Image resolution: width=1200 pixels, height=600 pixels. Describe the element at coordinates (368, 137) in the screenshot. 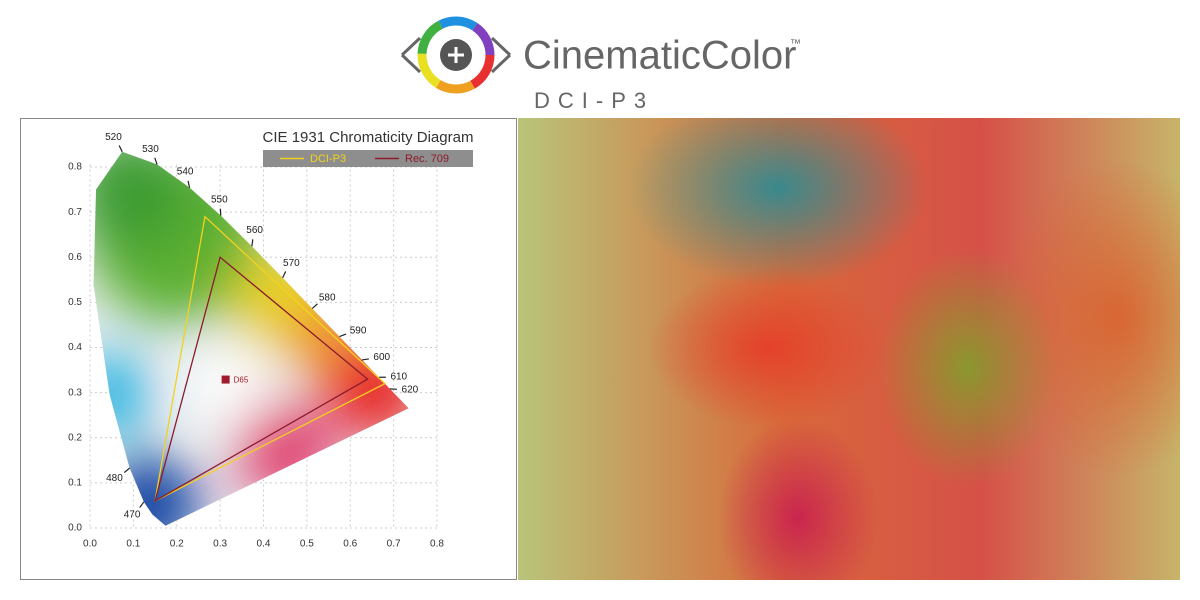

I see `chart-title: CIE 1931 Chromaticity Diagram` at that location.